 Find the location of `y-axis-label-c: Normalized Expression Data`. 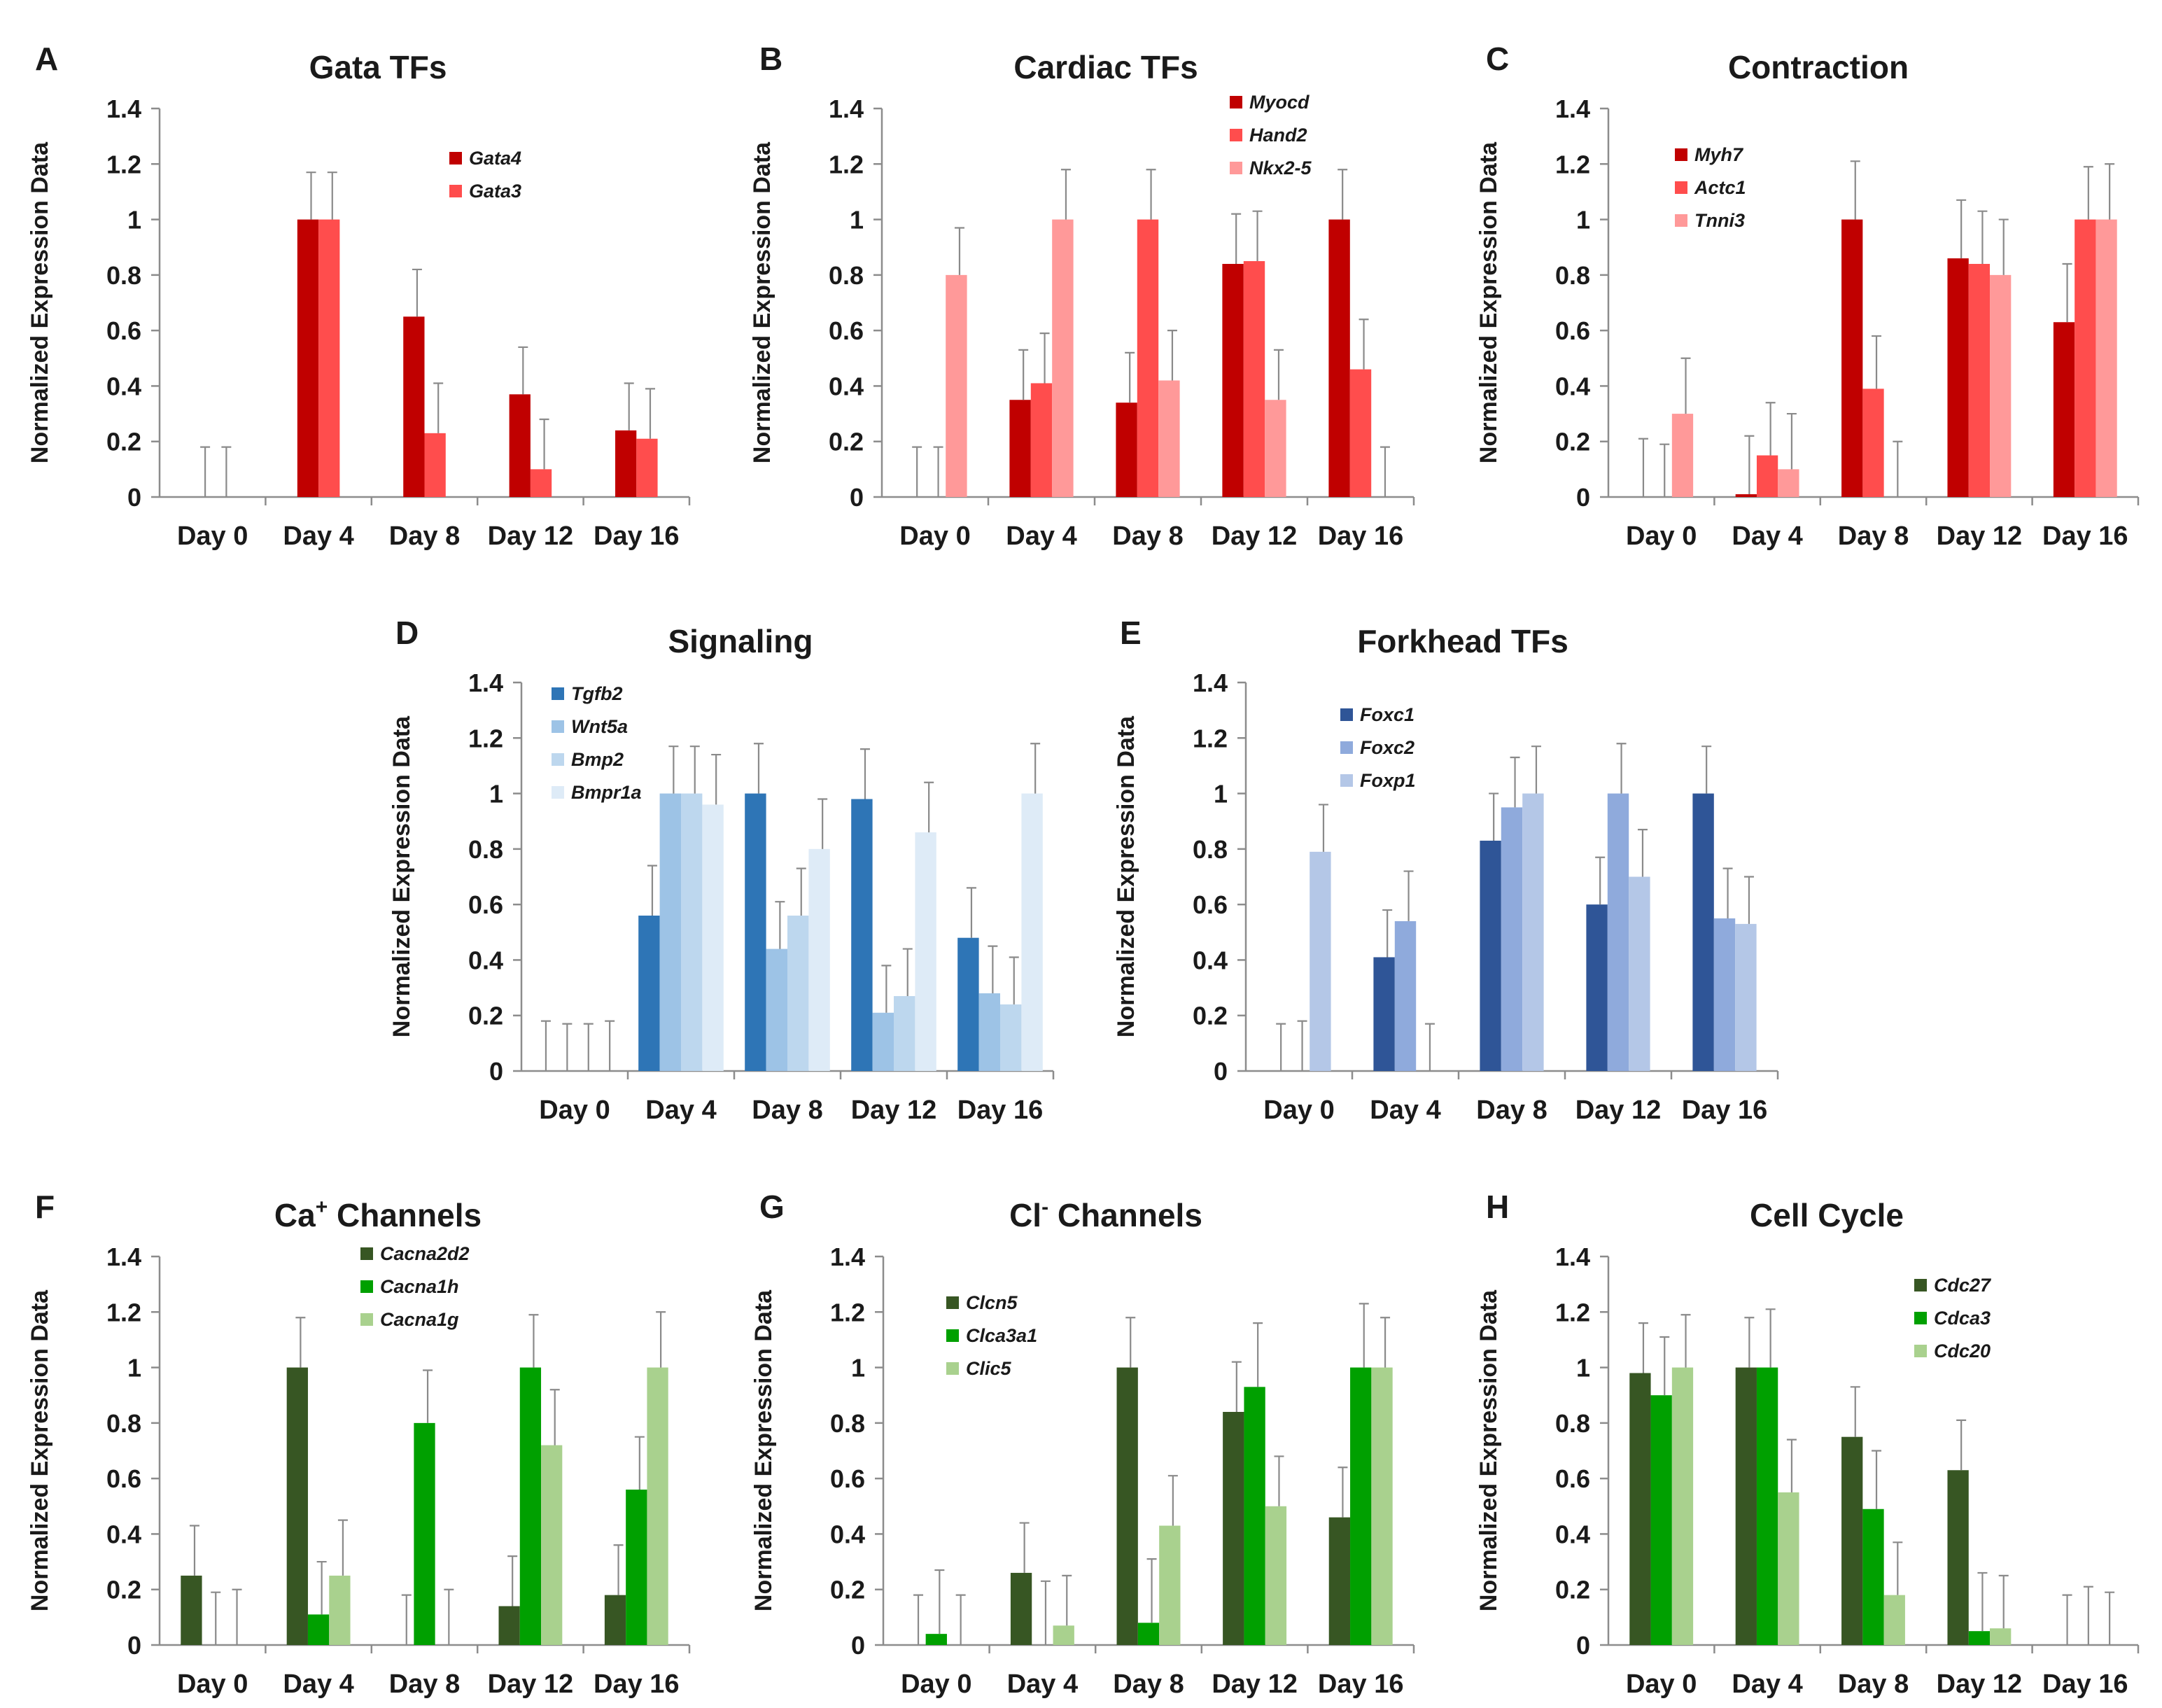

y-axis-label-c: Normalized Expression Data is located at coordinates (1488, 302).